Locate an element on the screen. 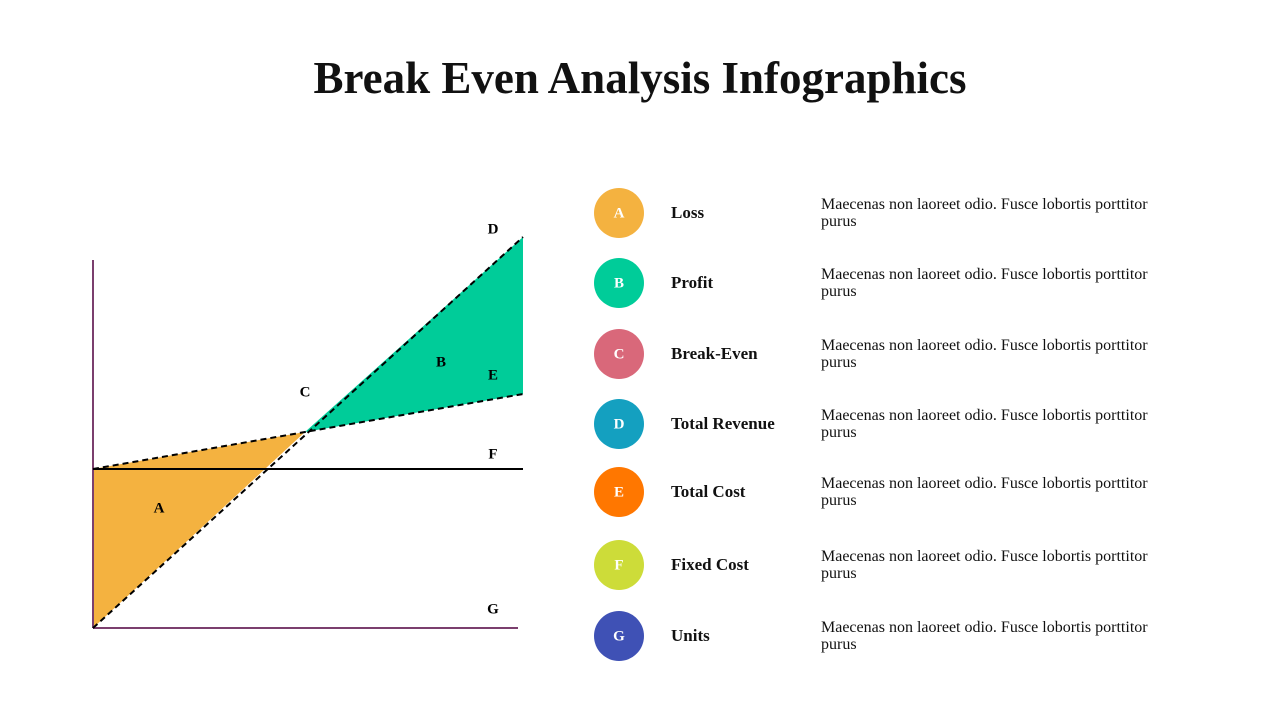 The width and height of the screenshot is (1280, 720). diagram-label: F is located at coordinates (492, 454).